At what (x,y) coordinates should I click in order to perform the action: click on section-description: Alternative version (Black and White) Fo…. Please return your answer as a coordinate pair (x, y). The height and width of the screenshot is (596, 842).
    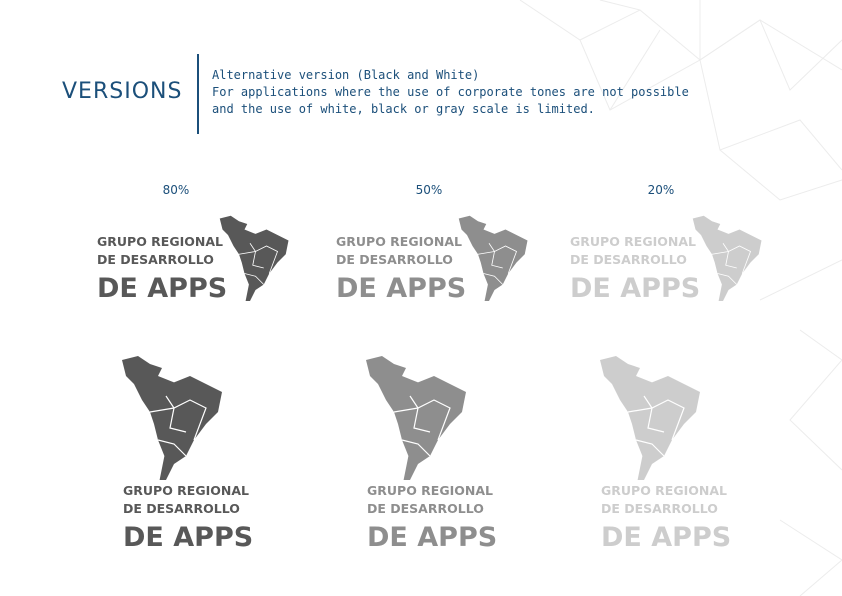
    Looking at the image, I should click on (450, 92).